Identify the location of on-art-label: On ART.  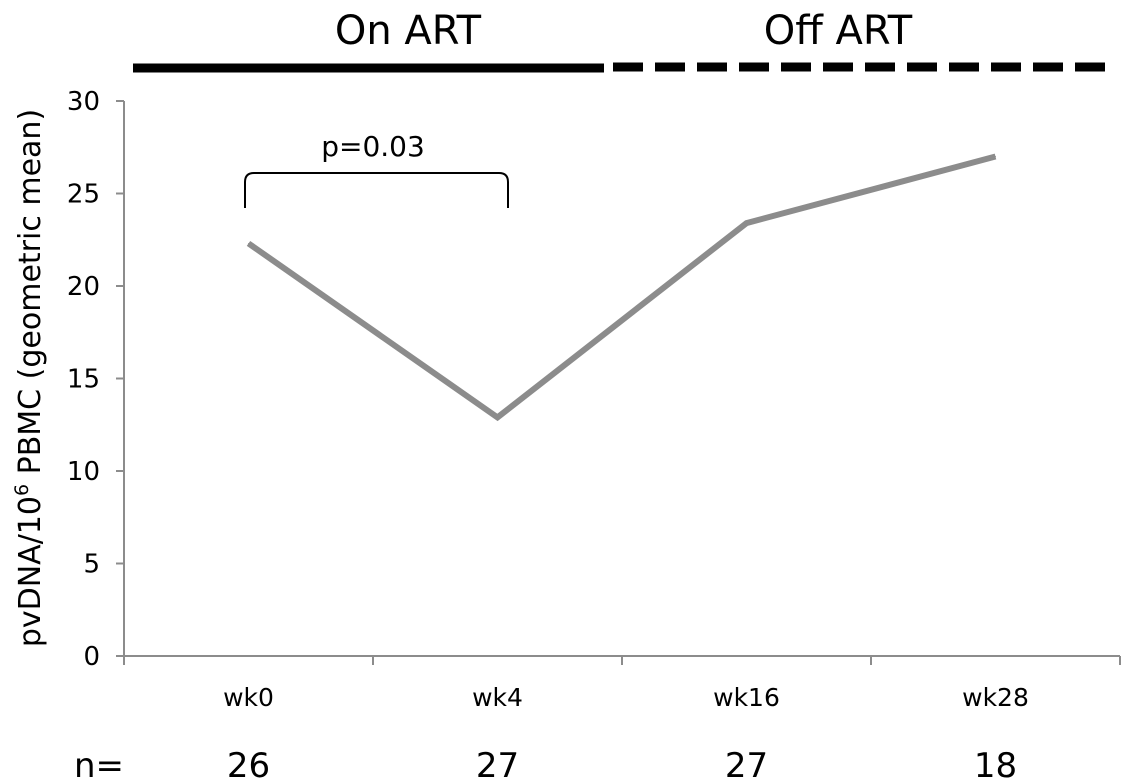
(408, 31).